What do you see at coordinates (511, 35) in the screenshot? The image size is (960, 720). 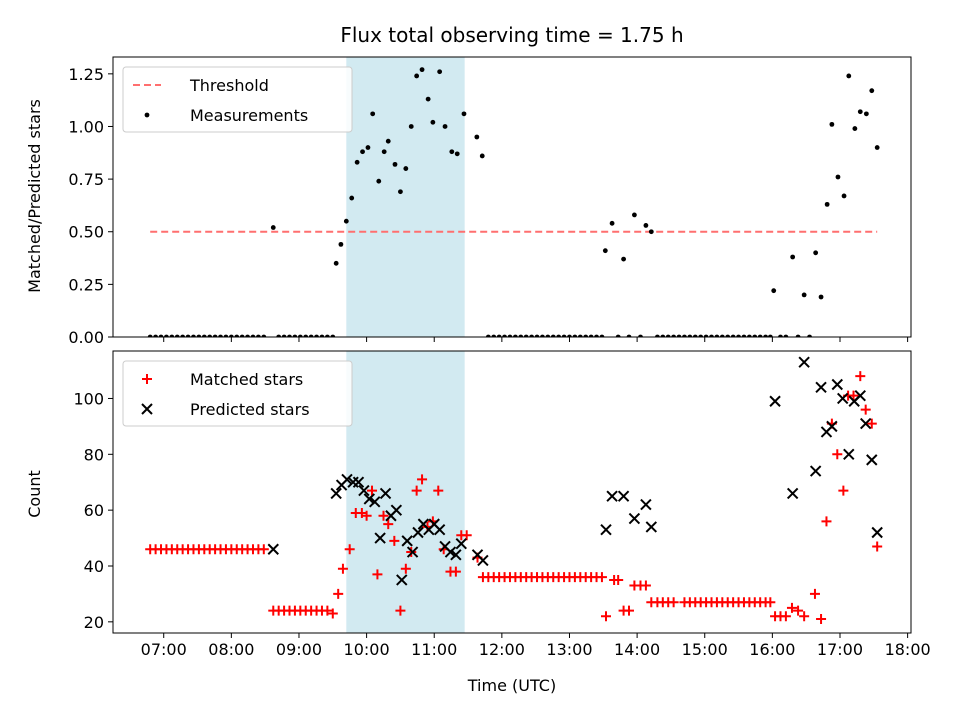 I see `chart-title: Flux total observing time = 1.75 h` at bounding box center [511, 35].